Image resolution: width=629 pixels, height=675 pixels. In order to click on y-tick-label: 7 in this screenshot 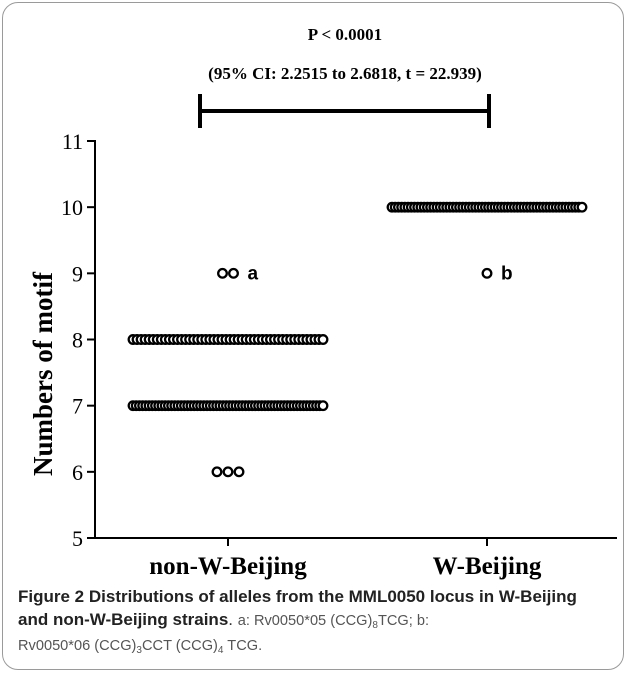, I will do `click(77, 406)`.